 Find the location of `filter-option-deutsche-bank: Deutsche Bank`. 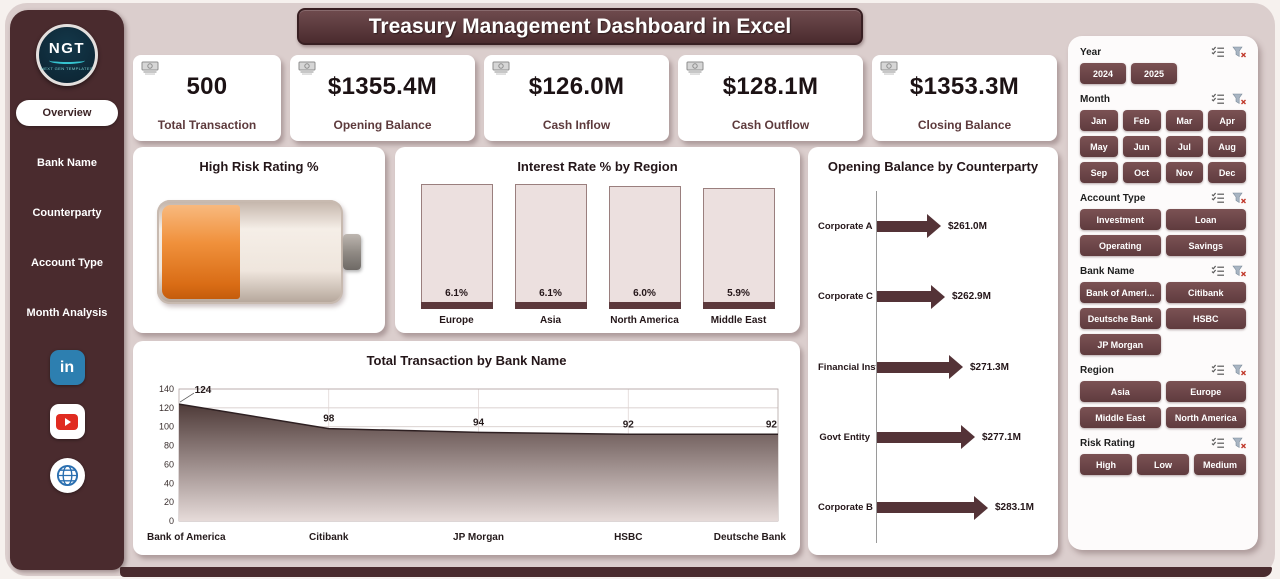

filter-option-deutsche-bank: Deutsche Bank is located at coordinates (1120, 318).